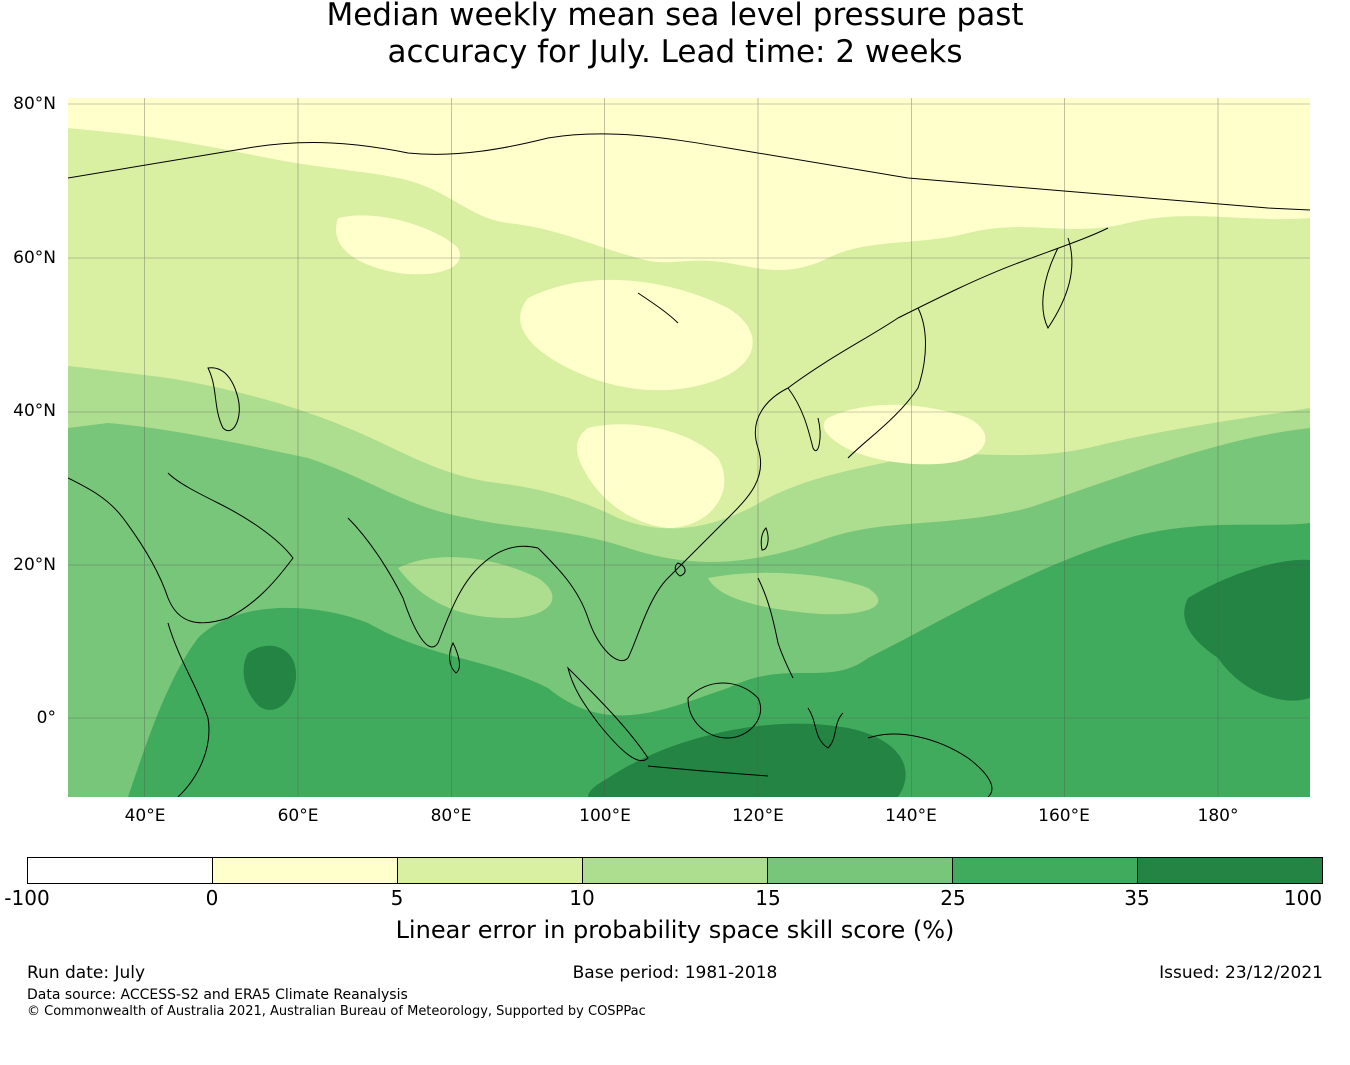  I want to click on lat-label-0: 0°, so click(46, 718).